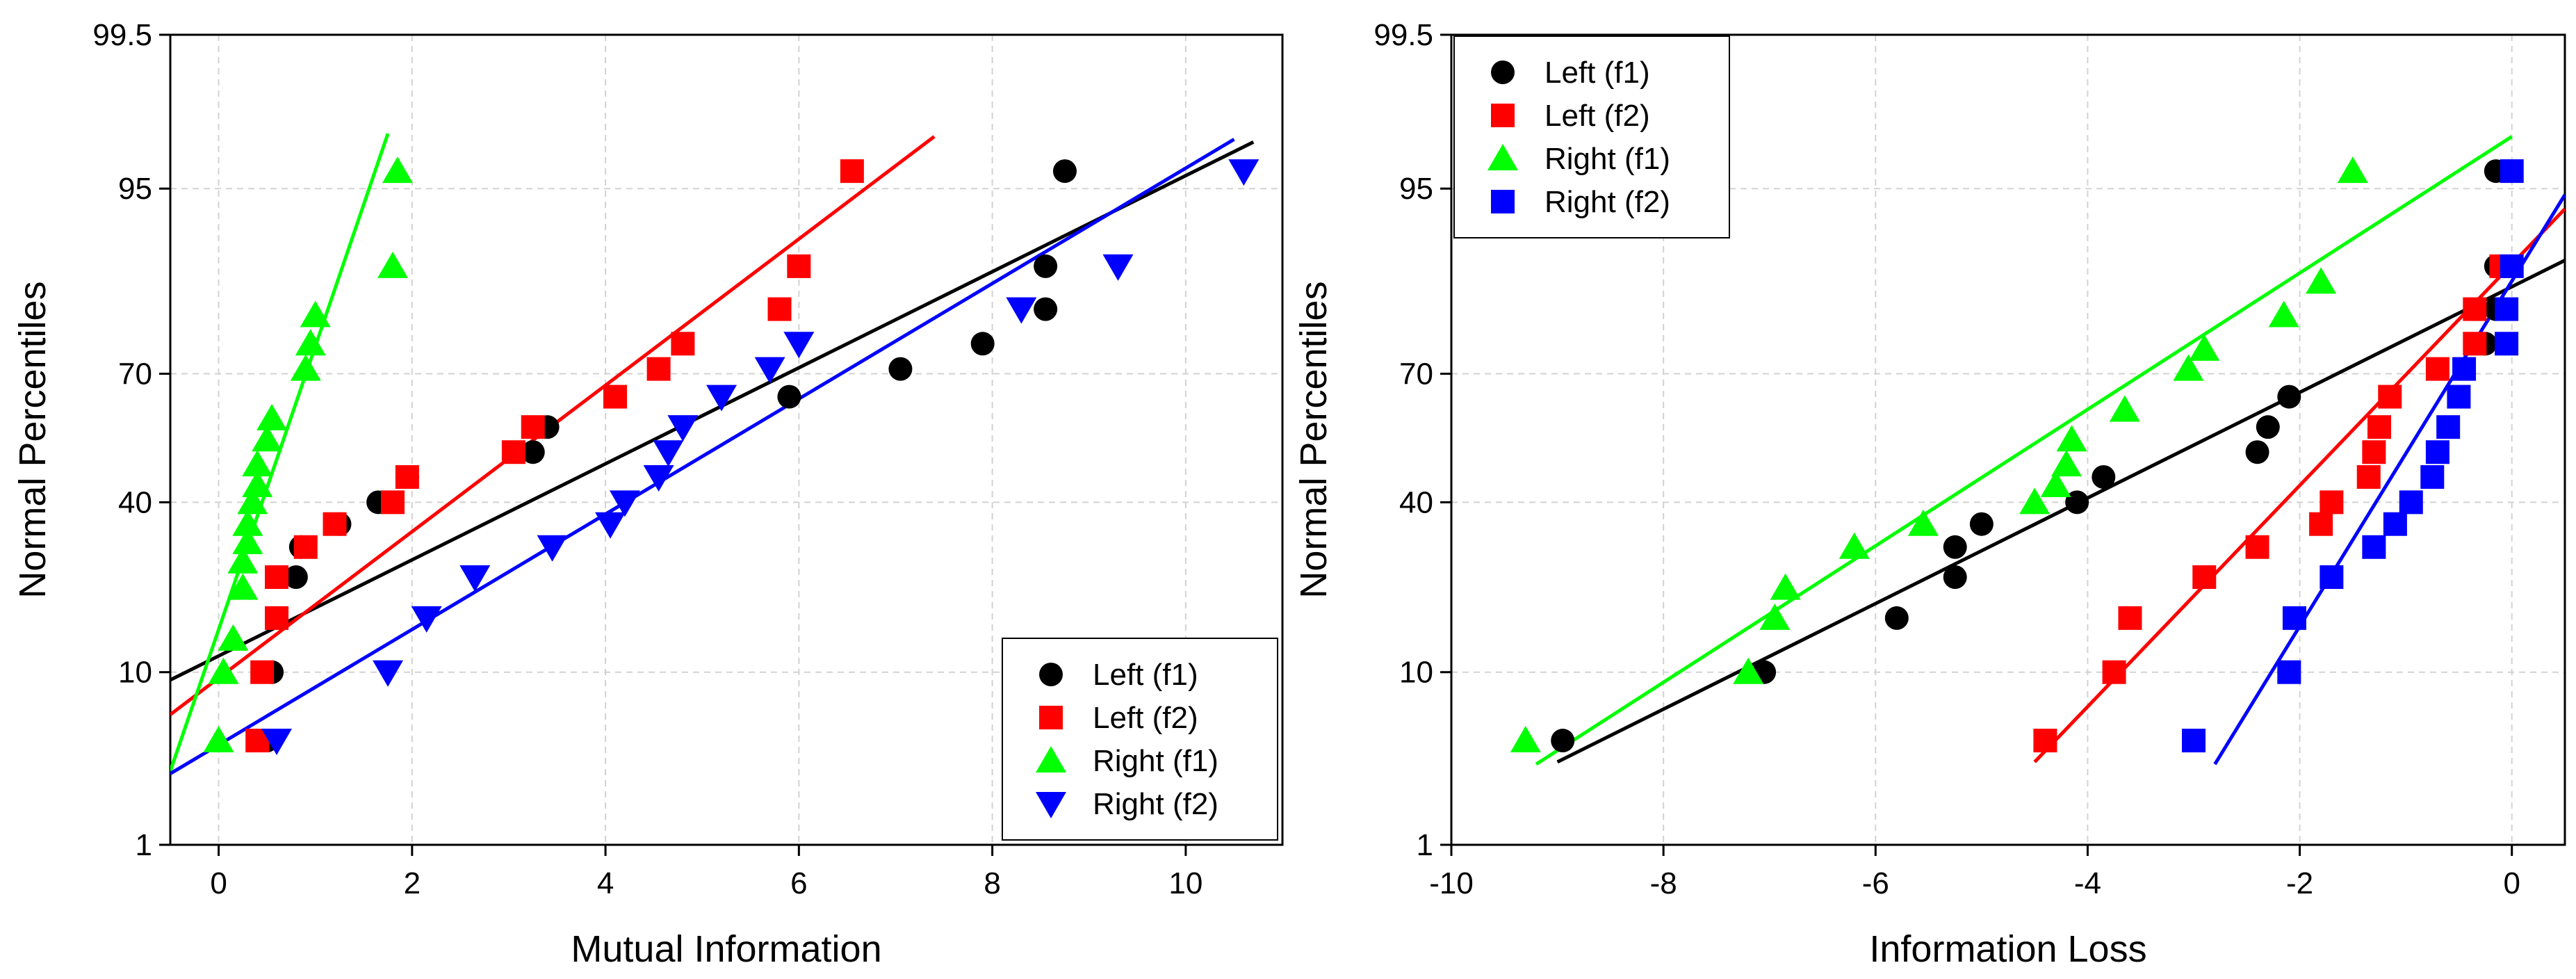 This screenshot has height=979, width=2576. What do you see at coordinates (1425, 845) in the screenshot?
I see `y-tick-label: 1` at bounding box center [1425, 845].